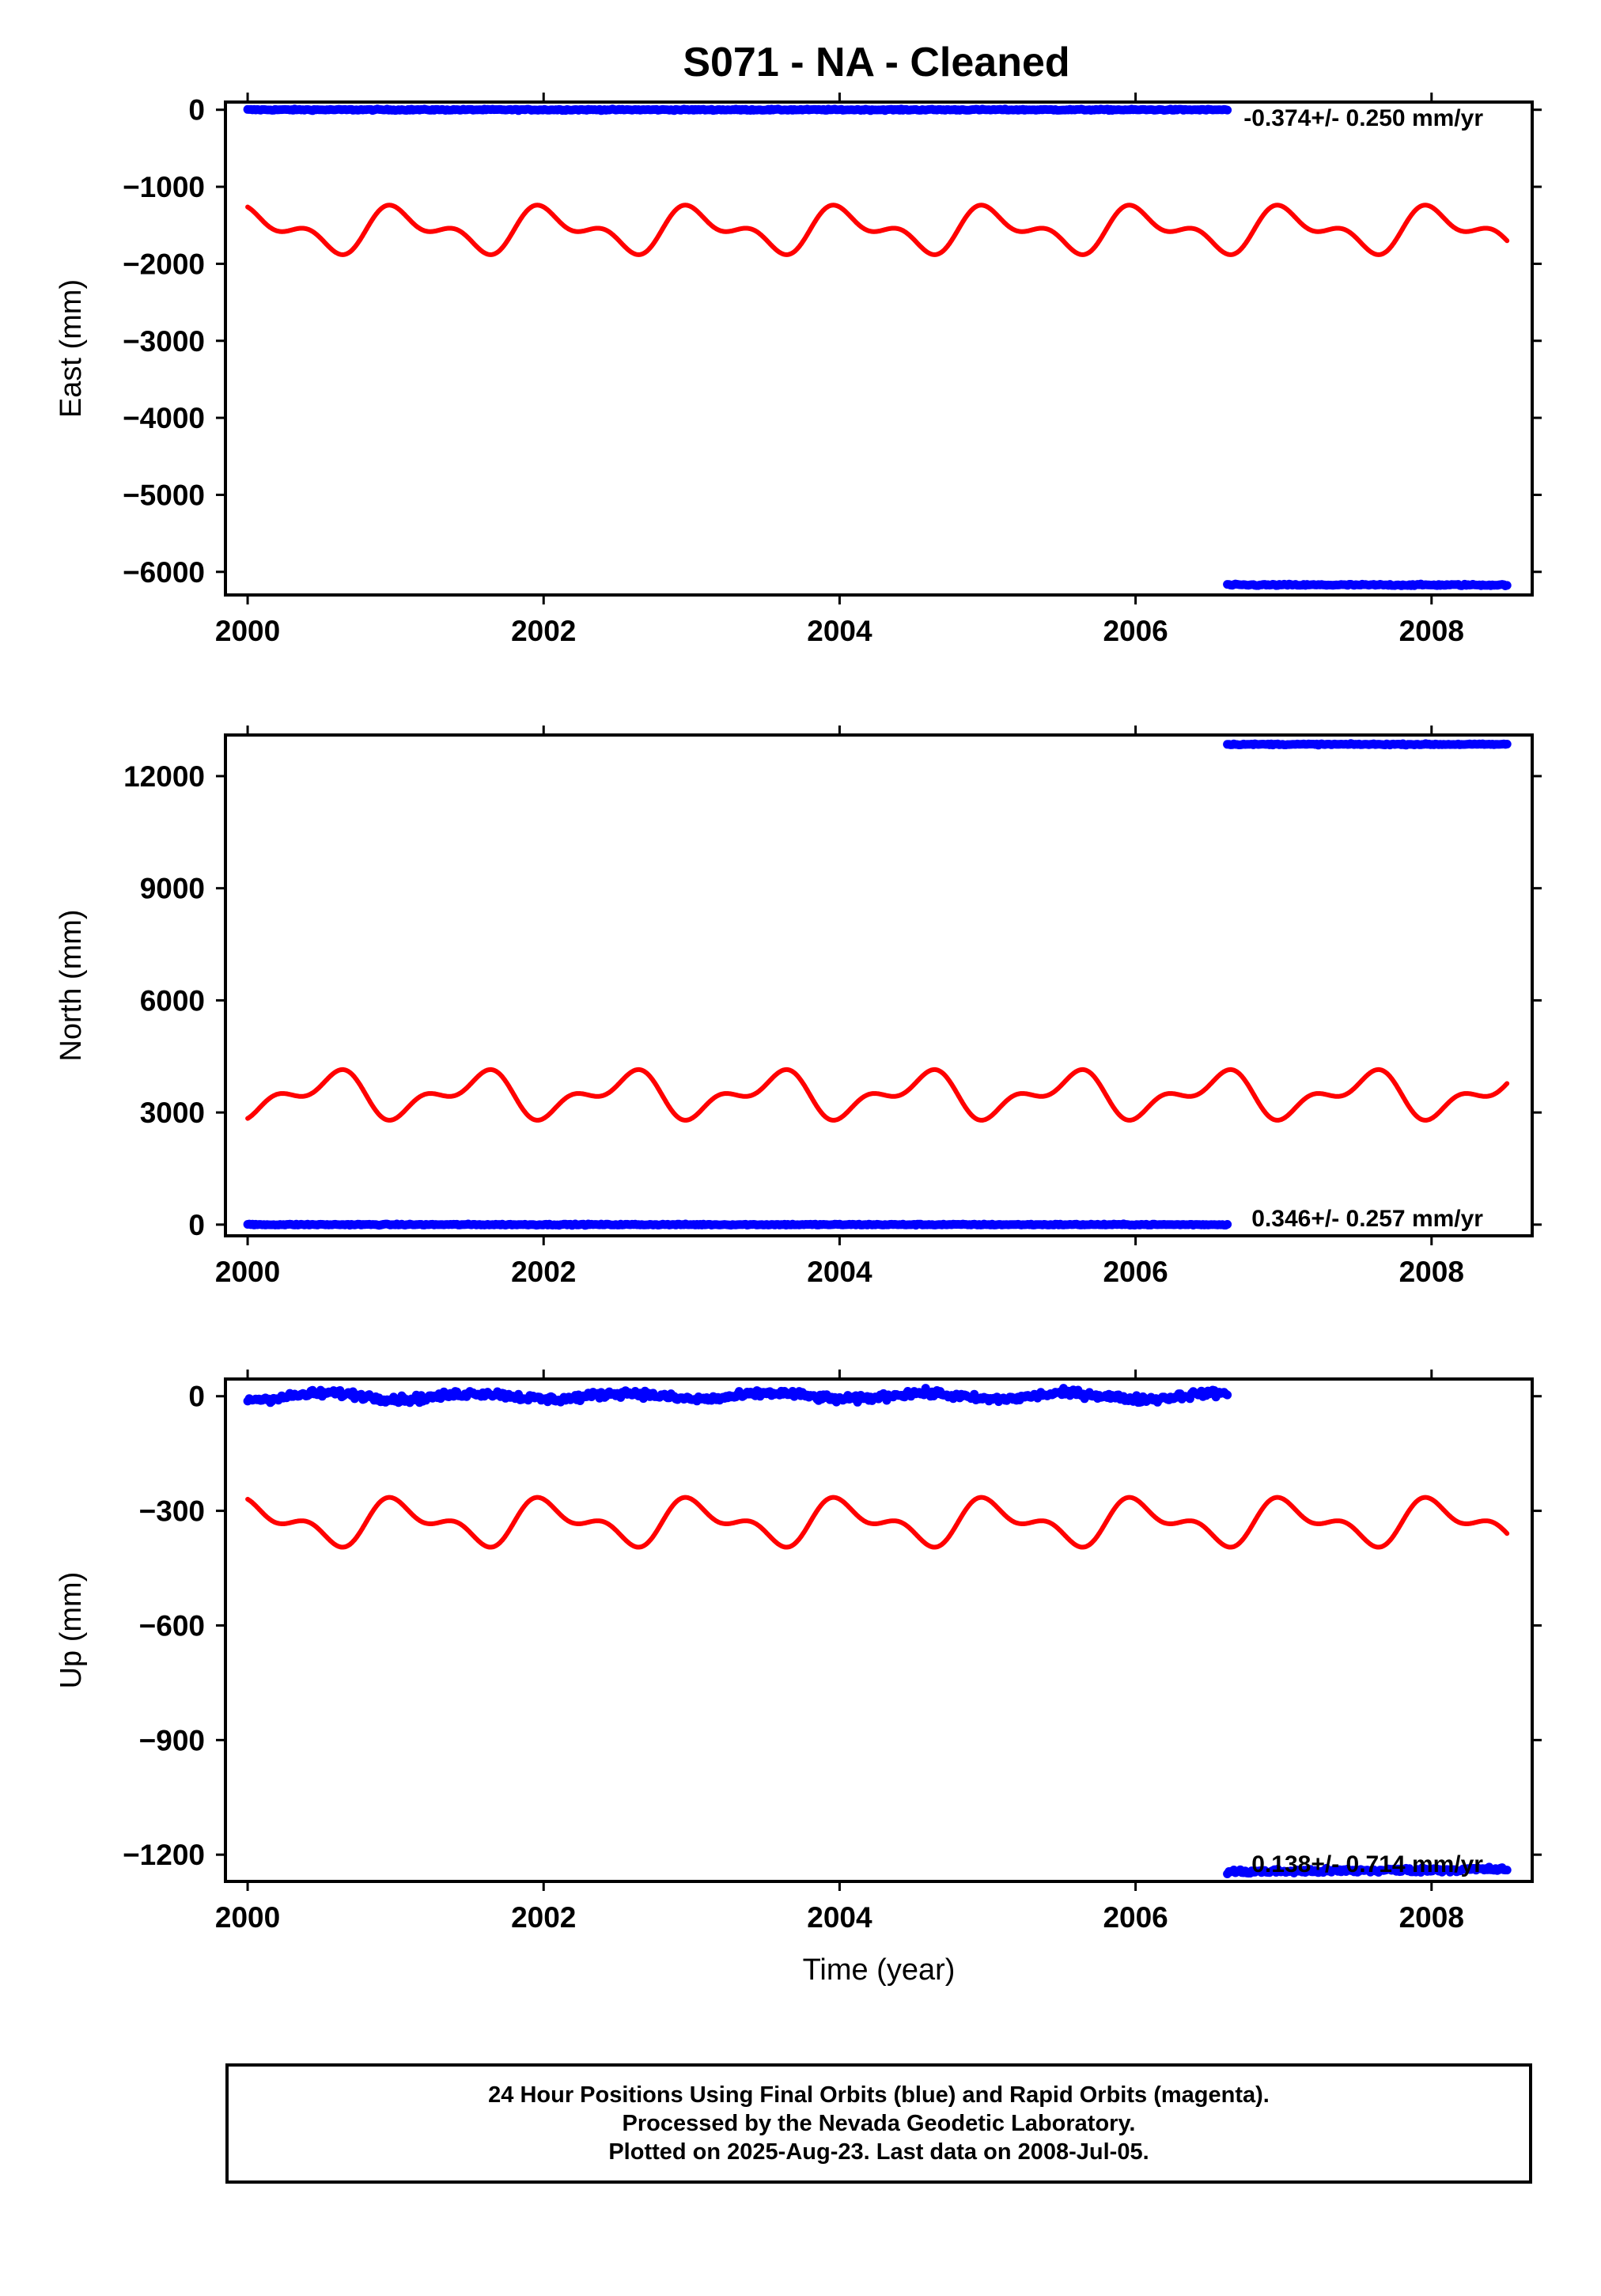  I want to click on east-y-tick-label: 0, so click(197, 110).